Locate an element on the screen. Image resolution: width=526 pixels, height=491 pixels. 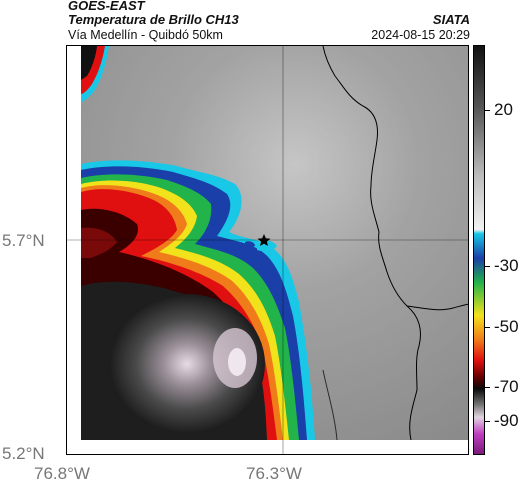
colorbar-label-20: 20 is located at coordinates (503, 109).